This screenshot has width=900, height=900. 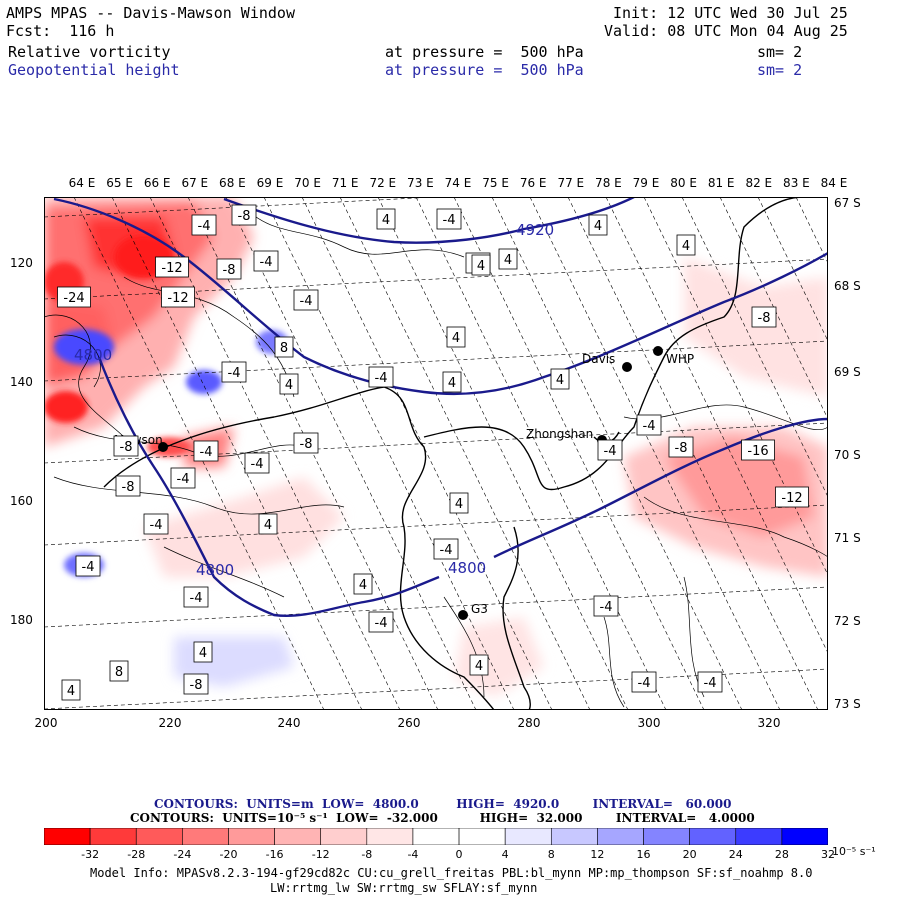 I want to click on field1-pressure: at pressure = 500 hPa, so click(x=484, y=52).